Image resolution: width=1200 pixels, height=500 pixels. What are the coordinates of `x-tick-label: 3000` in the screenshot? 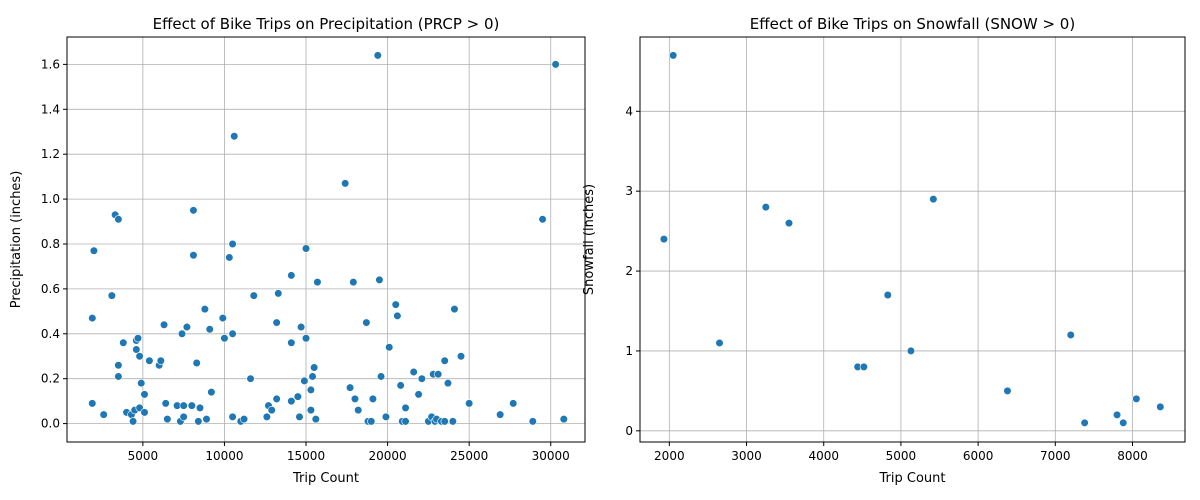 It's located at (746, 456).